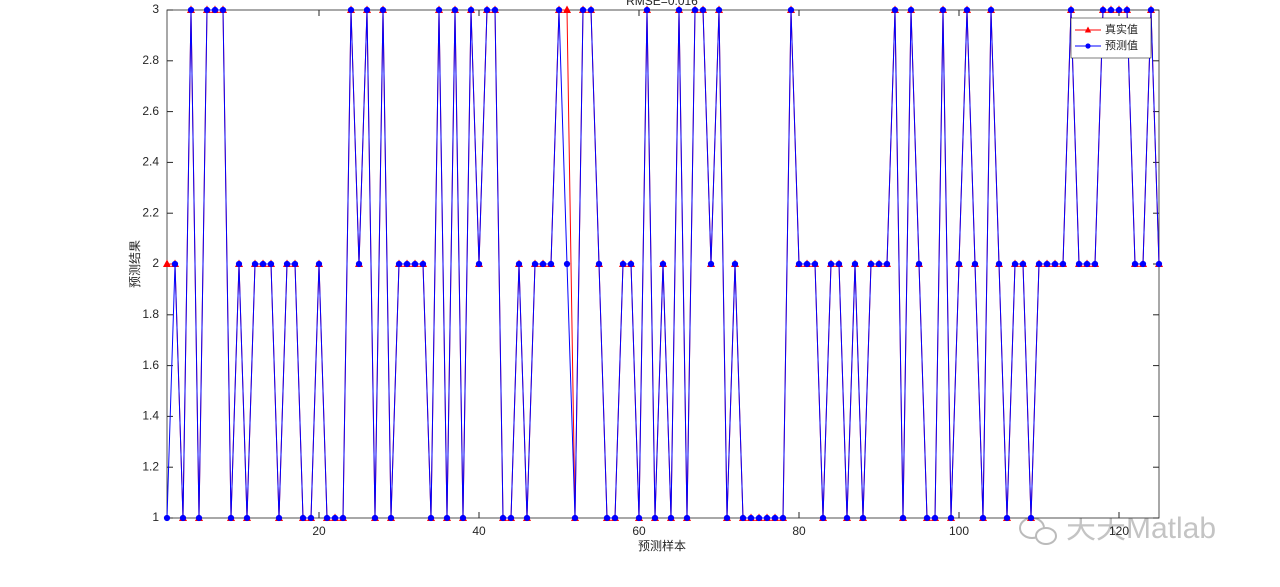 This screenshot has height=587, width=1280. What do you see at coordinates (150, 212) in the screenshot?
I see `y-tick-label: 2.2` at bounding box center [150, 212].